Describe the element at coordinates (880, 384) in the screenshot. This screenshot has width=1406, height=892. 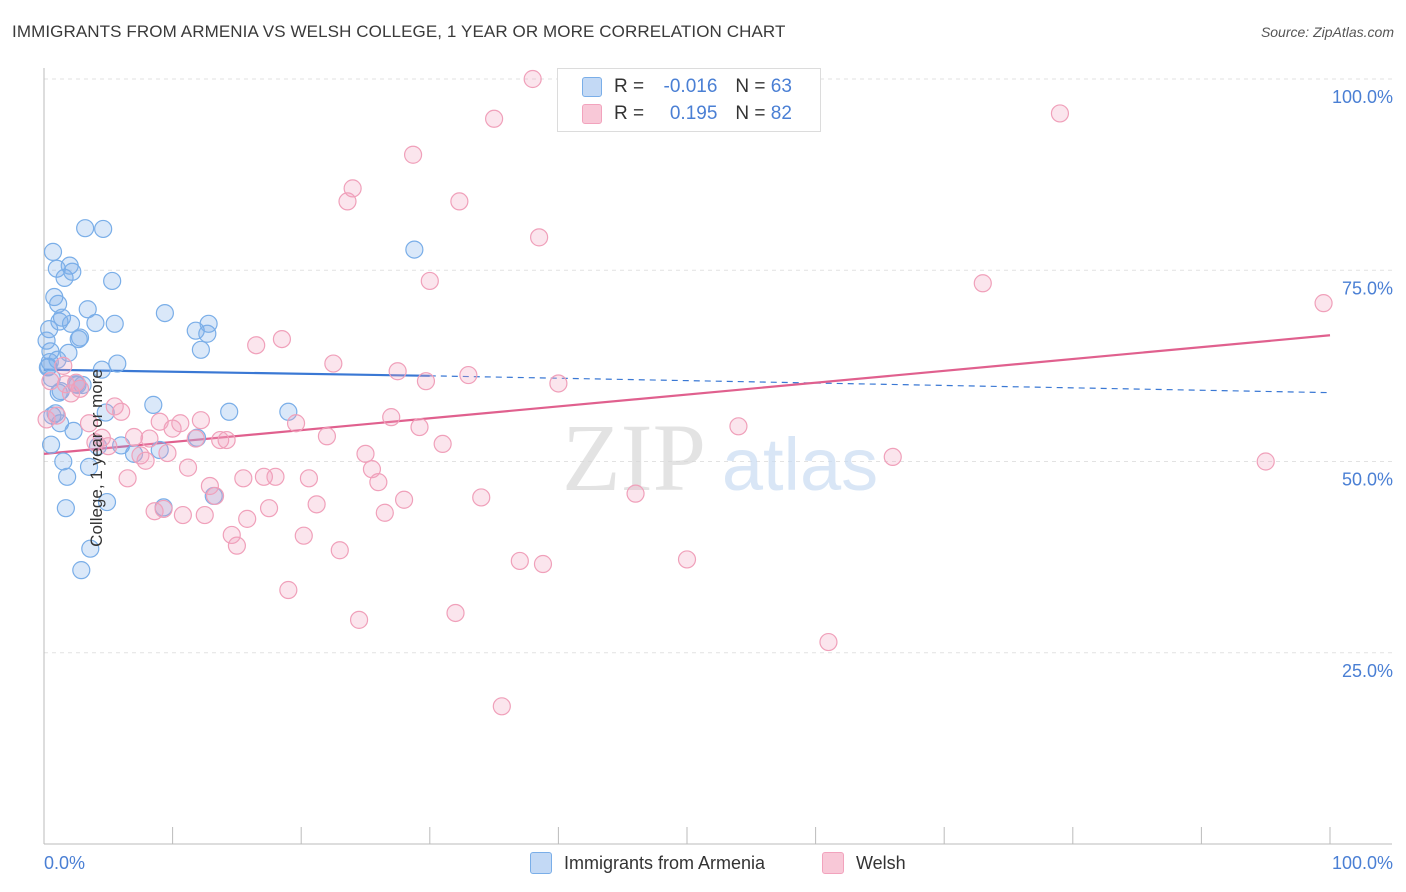
I see `trend-line-armenia-dashed` at that location.